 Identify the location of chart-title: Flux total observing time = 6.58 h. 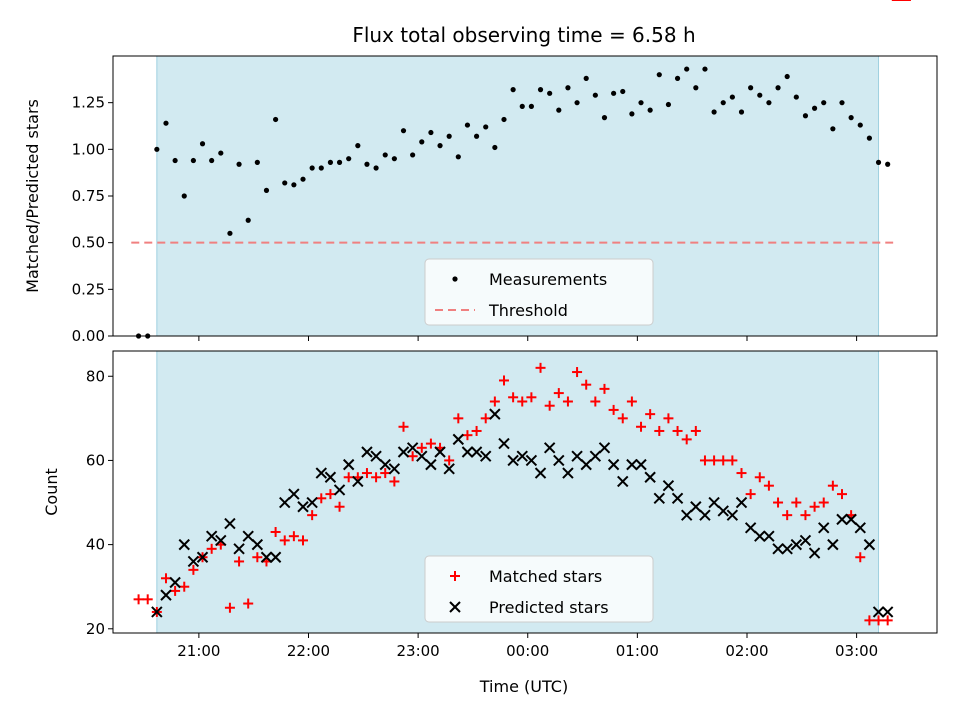
(523, 35).